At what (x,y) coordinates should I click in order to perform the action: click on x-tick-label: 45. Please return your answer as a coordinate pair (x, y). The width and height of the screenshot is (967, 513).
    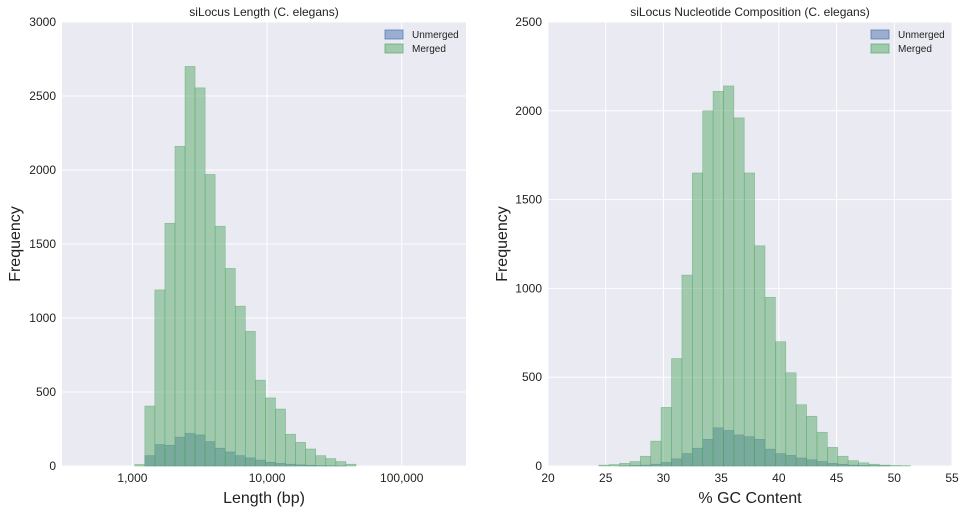
    Looking at the image, I should click on (837, 478).